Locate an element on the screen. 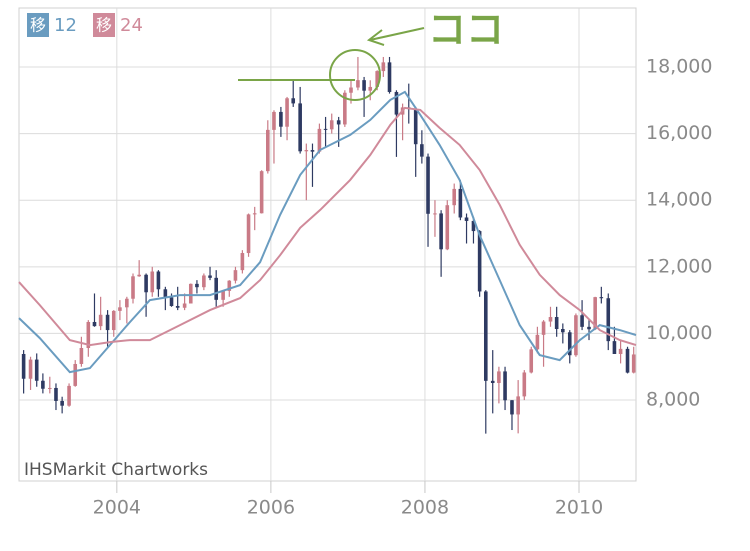  x-tick-label: 2006 is located at coordinates (271, 508).